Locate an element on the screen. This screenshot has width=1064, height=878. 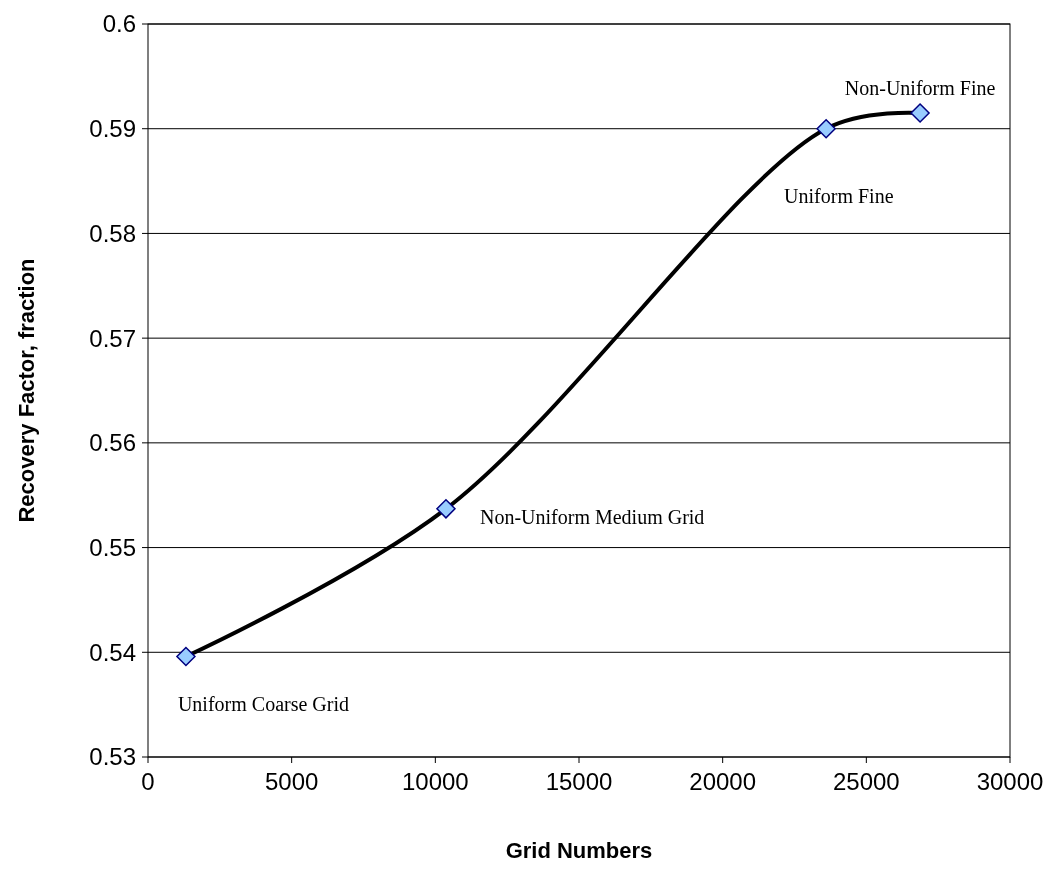
y-tick-label: 0.59 is located at coordinates (112, 129).